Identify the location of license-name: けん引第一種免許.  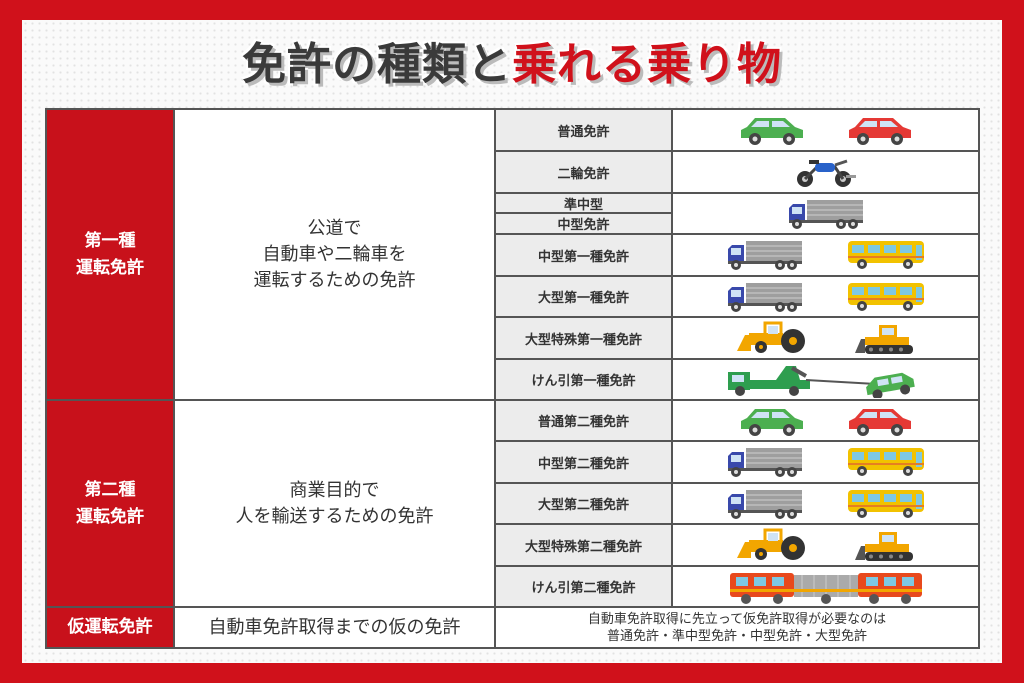
(583, 379).